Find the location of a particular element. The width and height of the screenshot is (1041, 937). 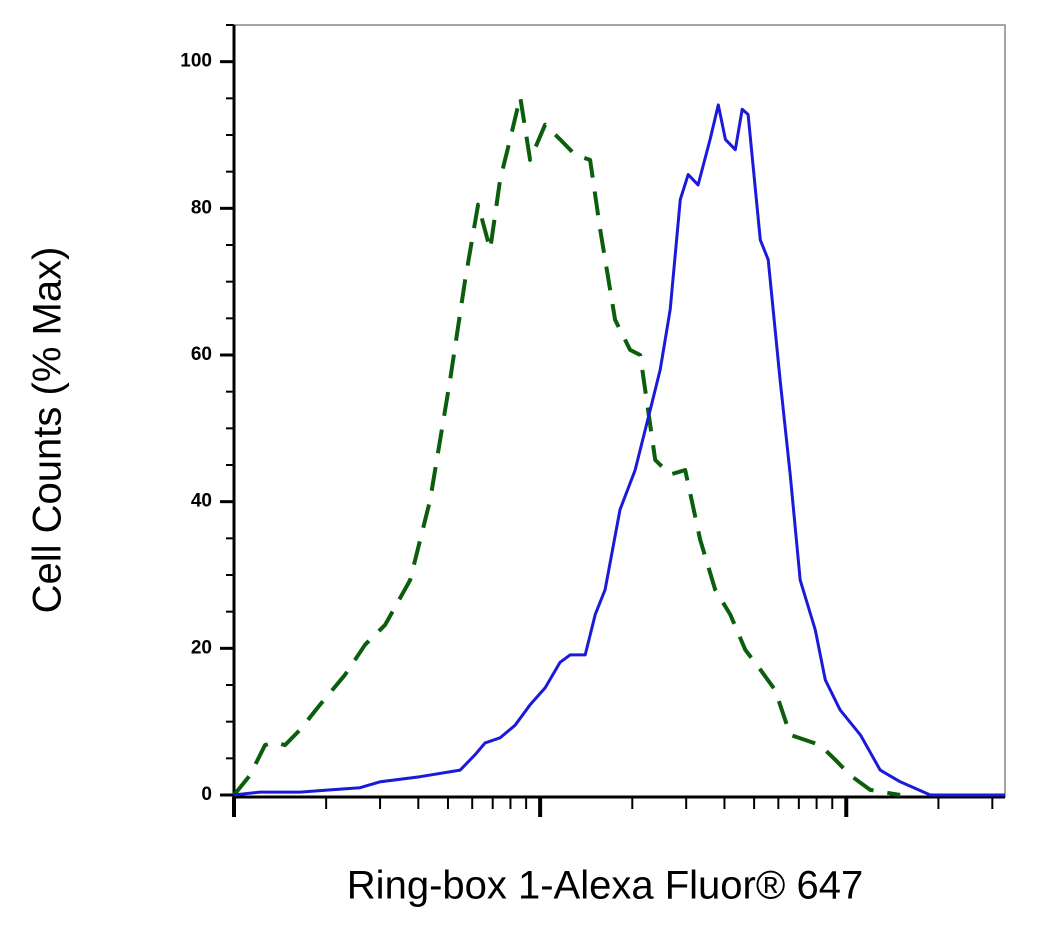

y-tick-label: 20 is located at coordinates (201, 647).